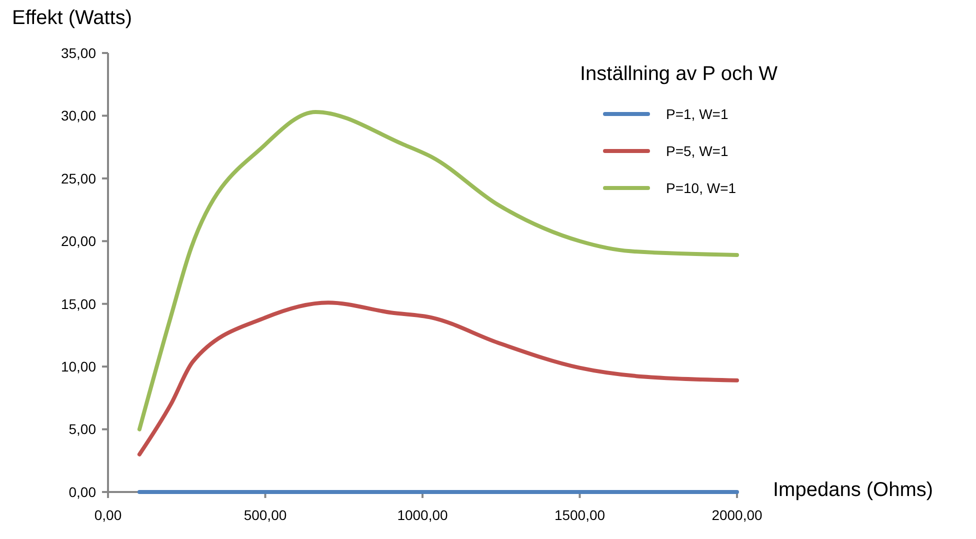 This screenshot has width=976, height=539. What do you see at coordinates (108, 515) in the screenshot?
I see `x-tick-label: 0,00` at bounding box center [108, 515].